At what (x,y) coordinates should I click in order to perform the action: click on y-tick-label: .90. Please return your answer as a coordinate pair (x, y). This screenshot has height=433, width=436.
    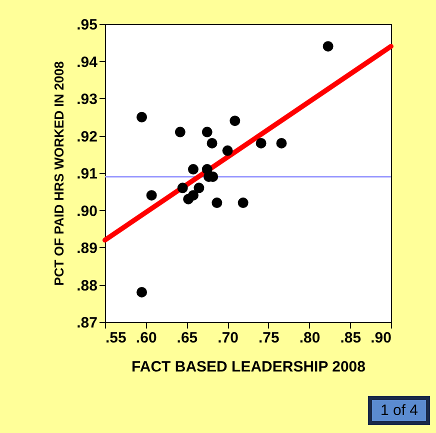
    Looking at the image, I should click on (87, 211).